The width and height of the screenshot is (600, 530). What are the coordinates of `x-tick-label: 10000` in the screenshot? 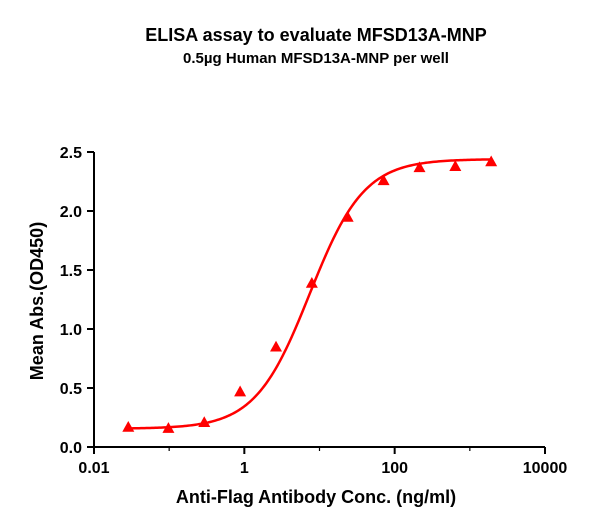 It's located at (545, 468).